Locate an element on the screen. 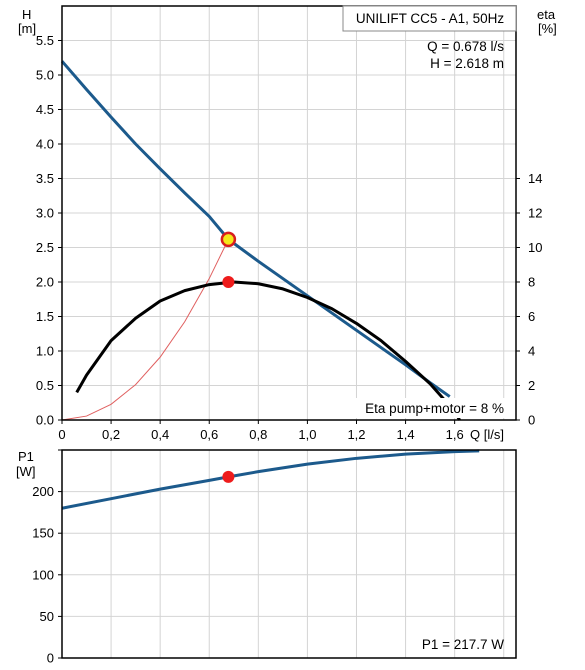  x-tick-label: 1,4 is located at coordinates (406, 434).